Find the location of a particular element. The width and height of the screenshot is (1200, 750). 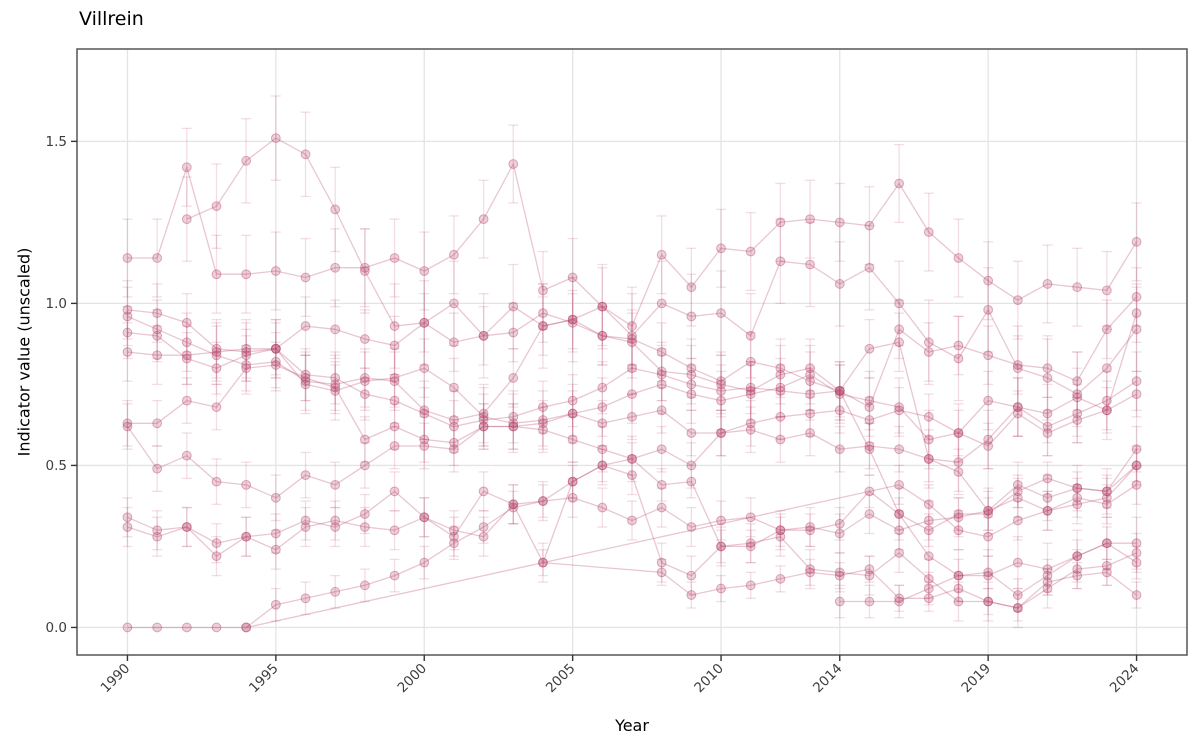

y-tick-label: 1.0 is located at coordinates (56, 304).